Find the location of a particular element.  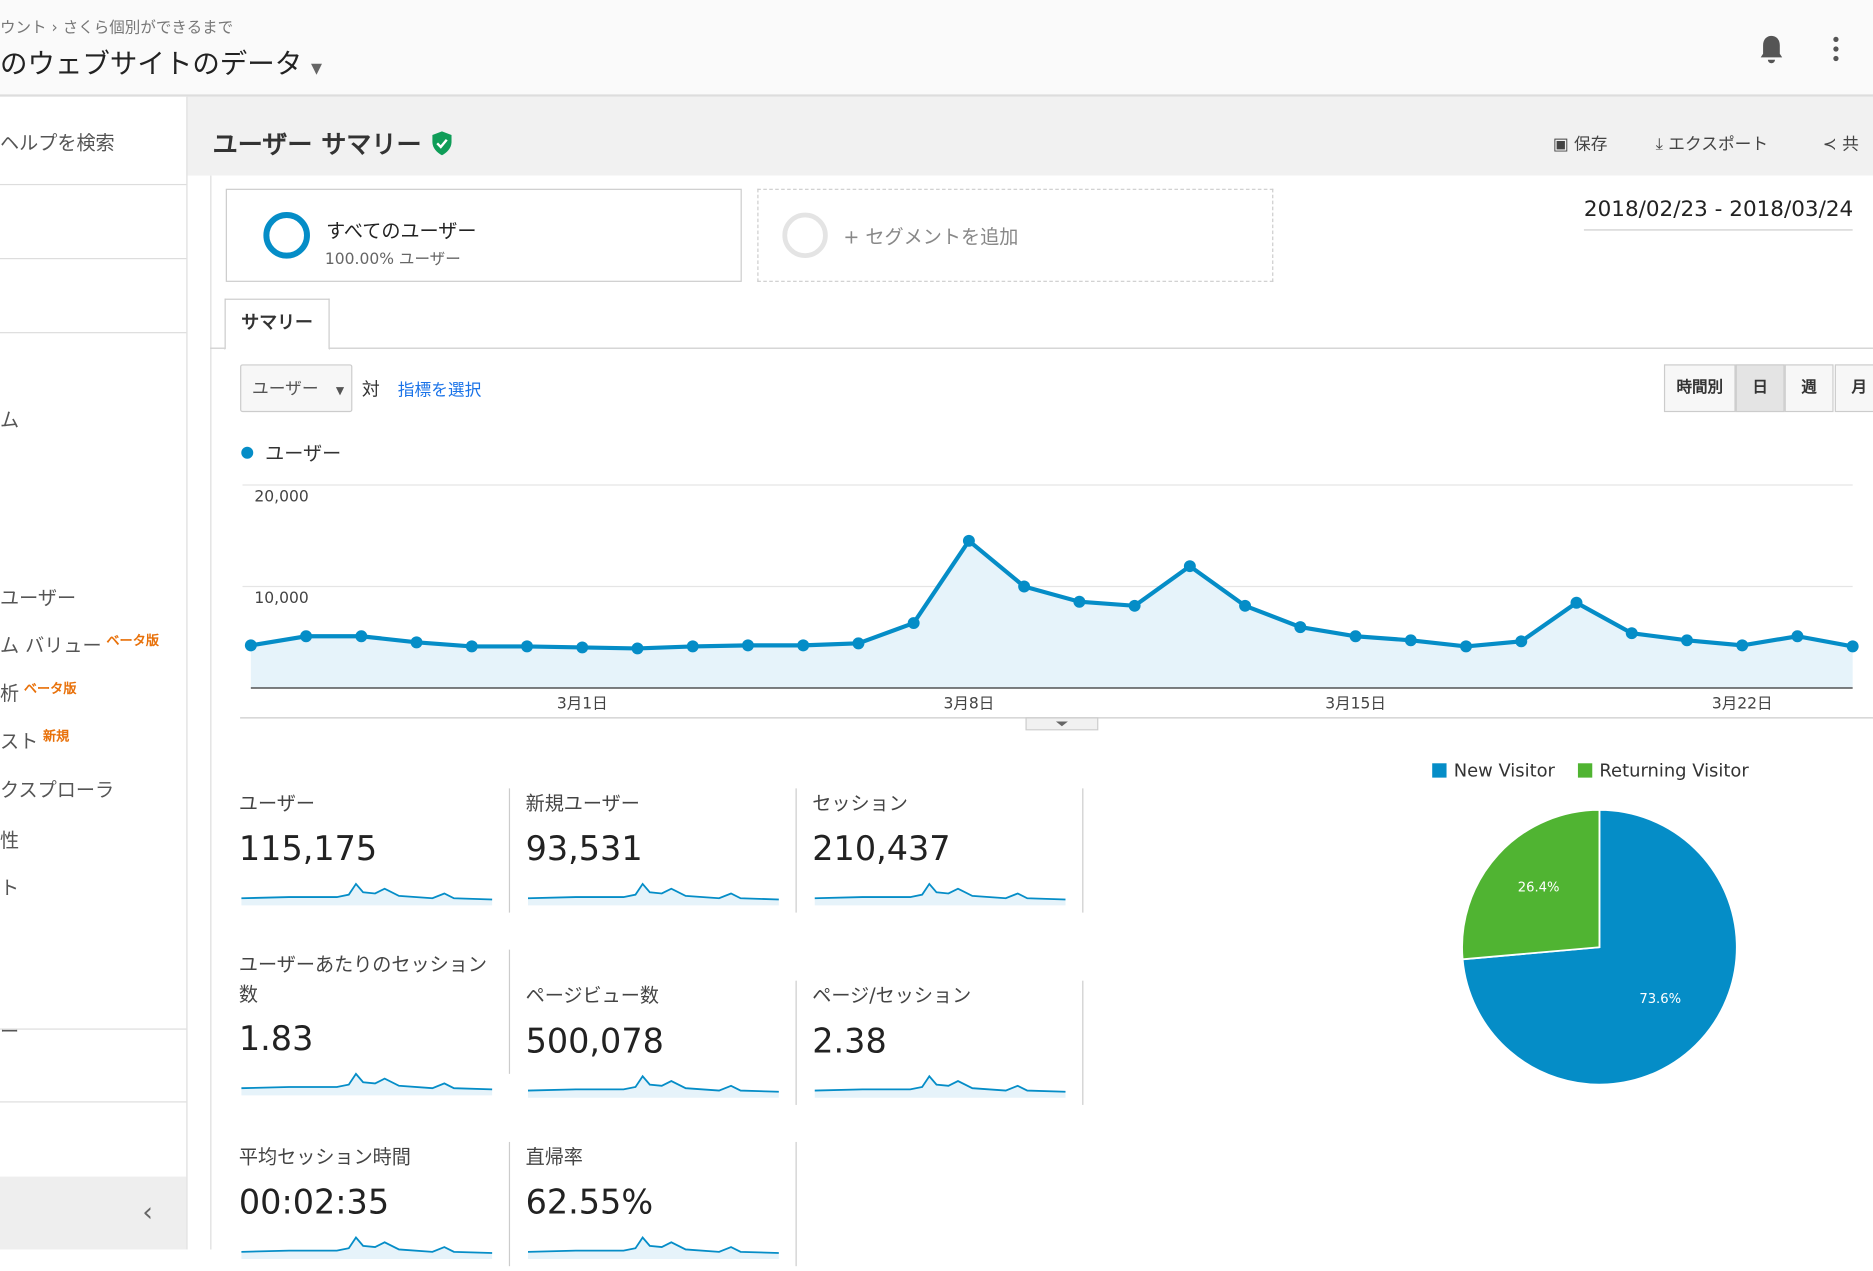

add-segment: + セグメントを追加 is located at coordinates (931, 237).